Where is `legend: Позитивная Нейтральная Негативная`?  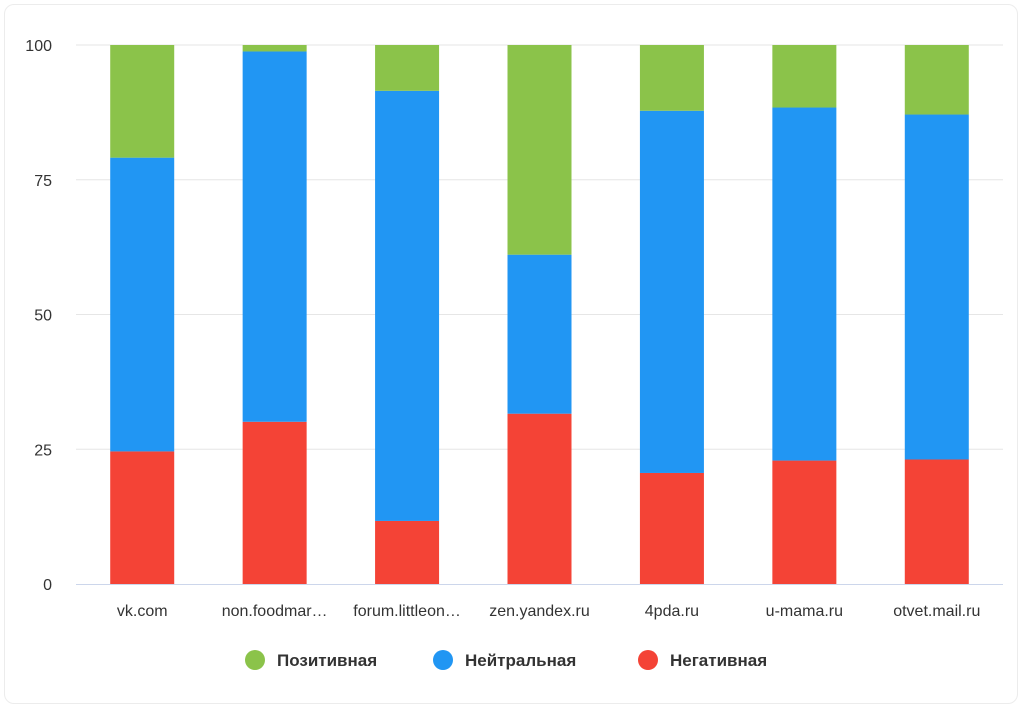
legend: Позитивная Нейтральная Негативная is located at coordinates (506, 660).